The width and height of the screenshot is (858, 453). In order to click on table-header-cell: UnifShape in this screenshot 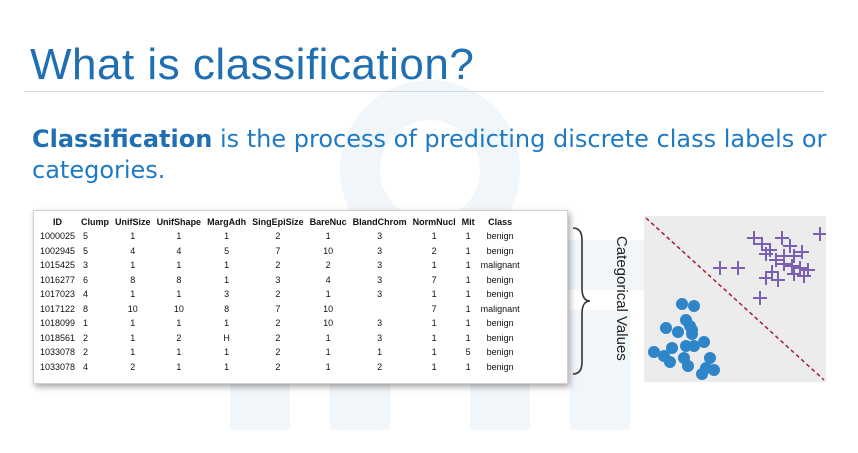, I will do `click(179, 222)`.